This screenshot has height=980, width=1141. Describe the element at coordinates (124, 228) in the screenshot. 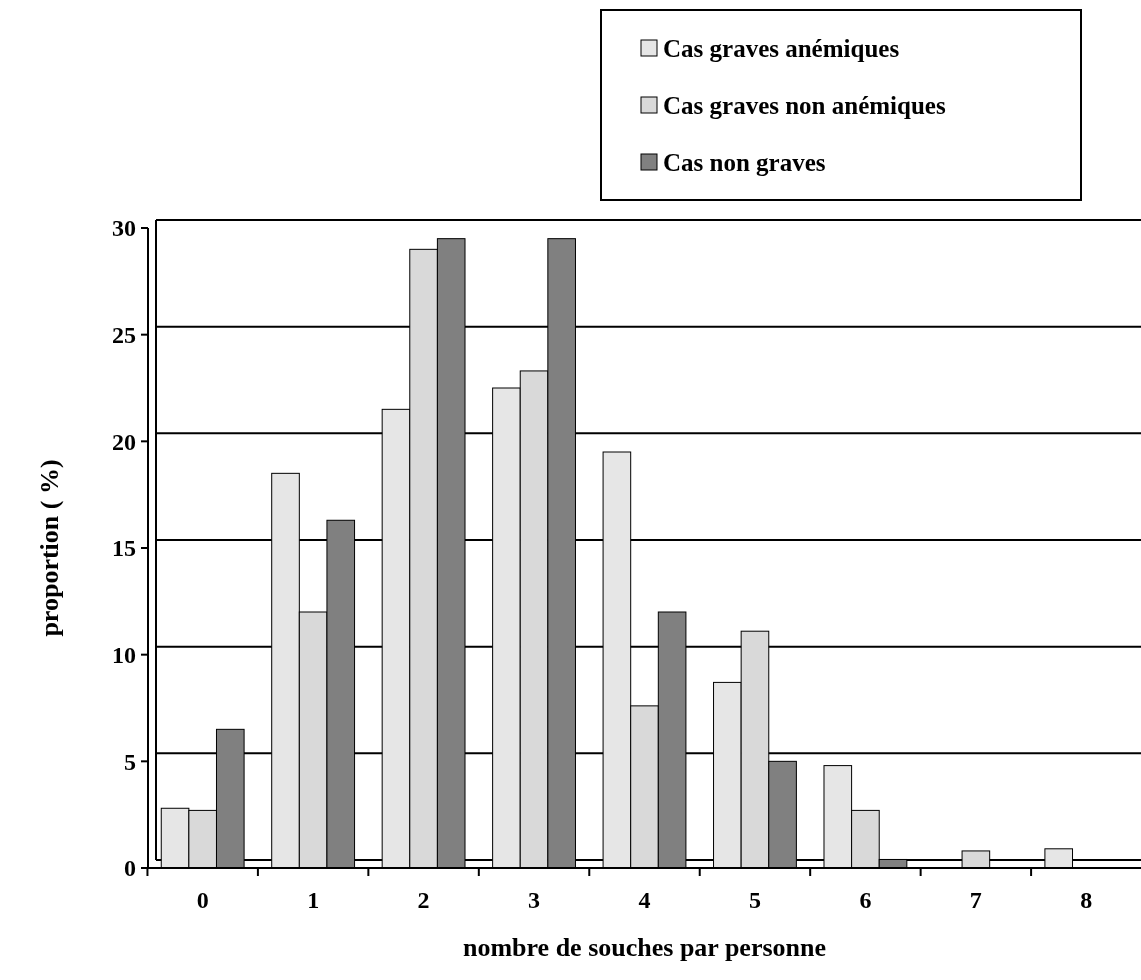

I see `y-tick-label: 30` at that location.